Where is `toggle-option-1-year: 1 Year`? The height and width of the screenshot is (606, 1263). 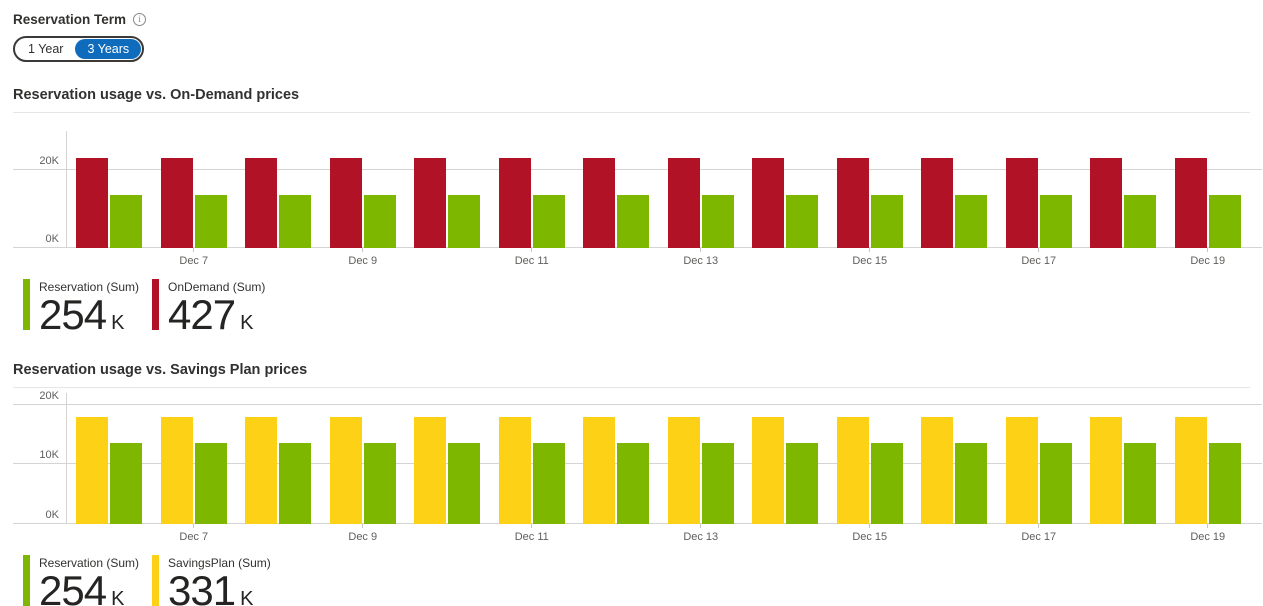 toggle-option-1-year: 1 Year is located at coordinates (45, 49).